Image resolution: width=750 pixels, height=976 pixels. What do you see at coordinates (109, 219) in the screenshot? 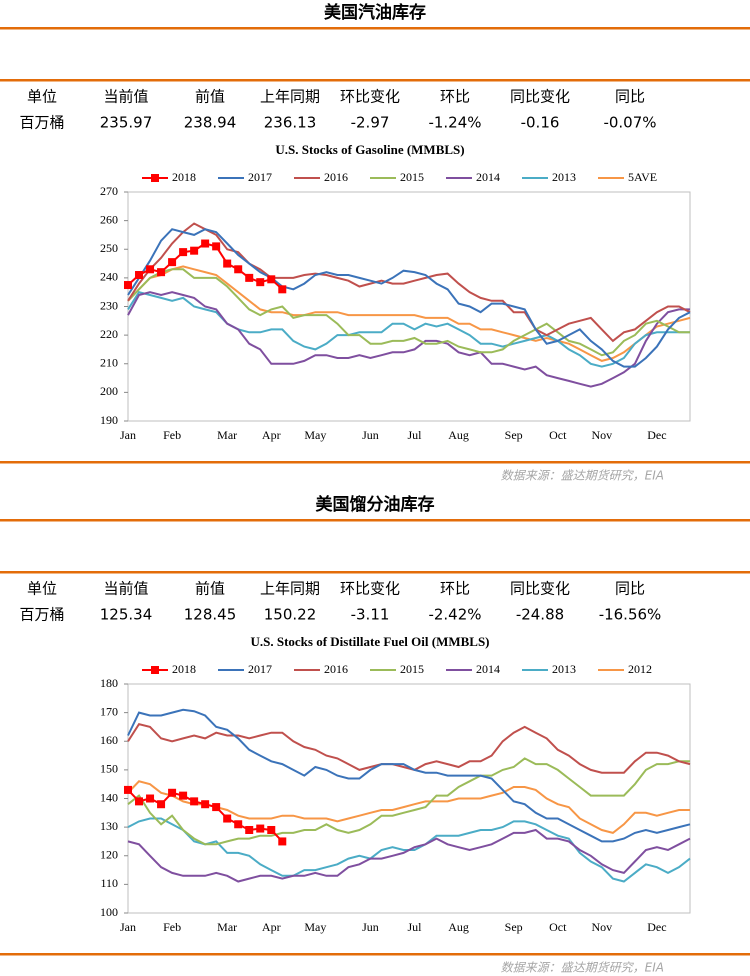
I see `y-tick-label: 260` at bounding box center [109, 219].